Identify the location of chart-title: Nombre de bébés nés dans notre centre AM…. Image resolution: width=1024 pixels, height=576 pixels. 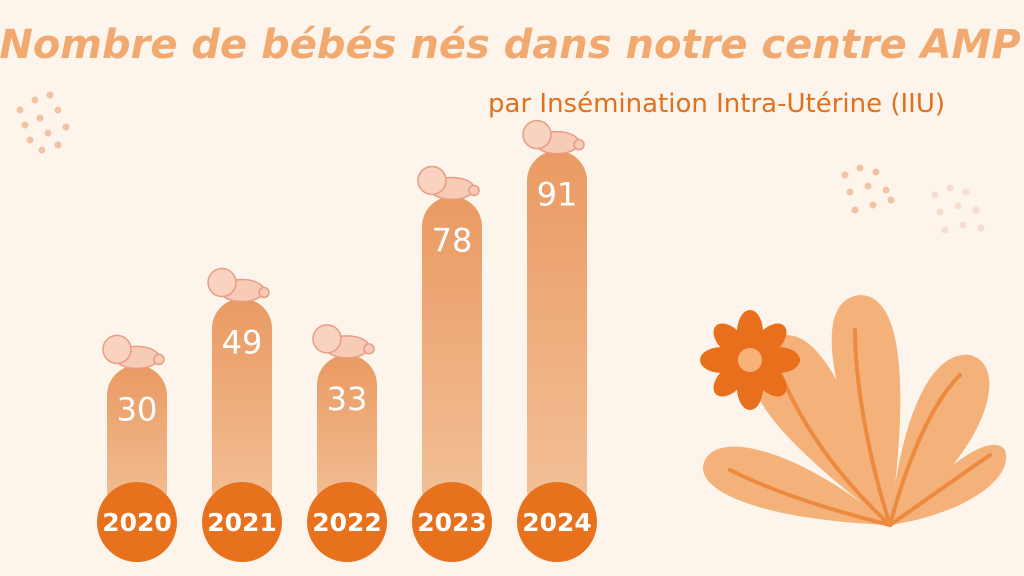
(510, 45).